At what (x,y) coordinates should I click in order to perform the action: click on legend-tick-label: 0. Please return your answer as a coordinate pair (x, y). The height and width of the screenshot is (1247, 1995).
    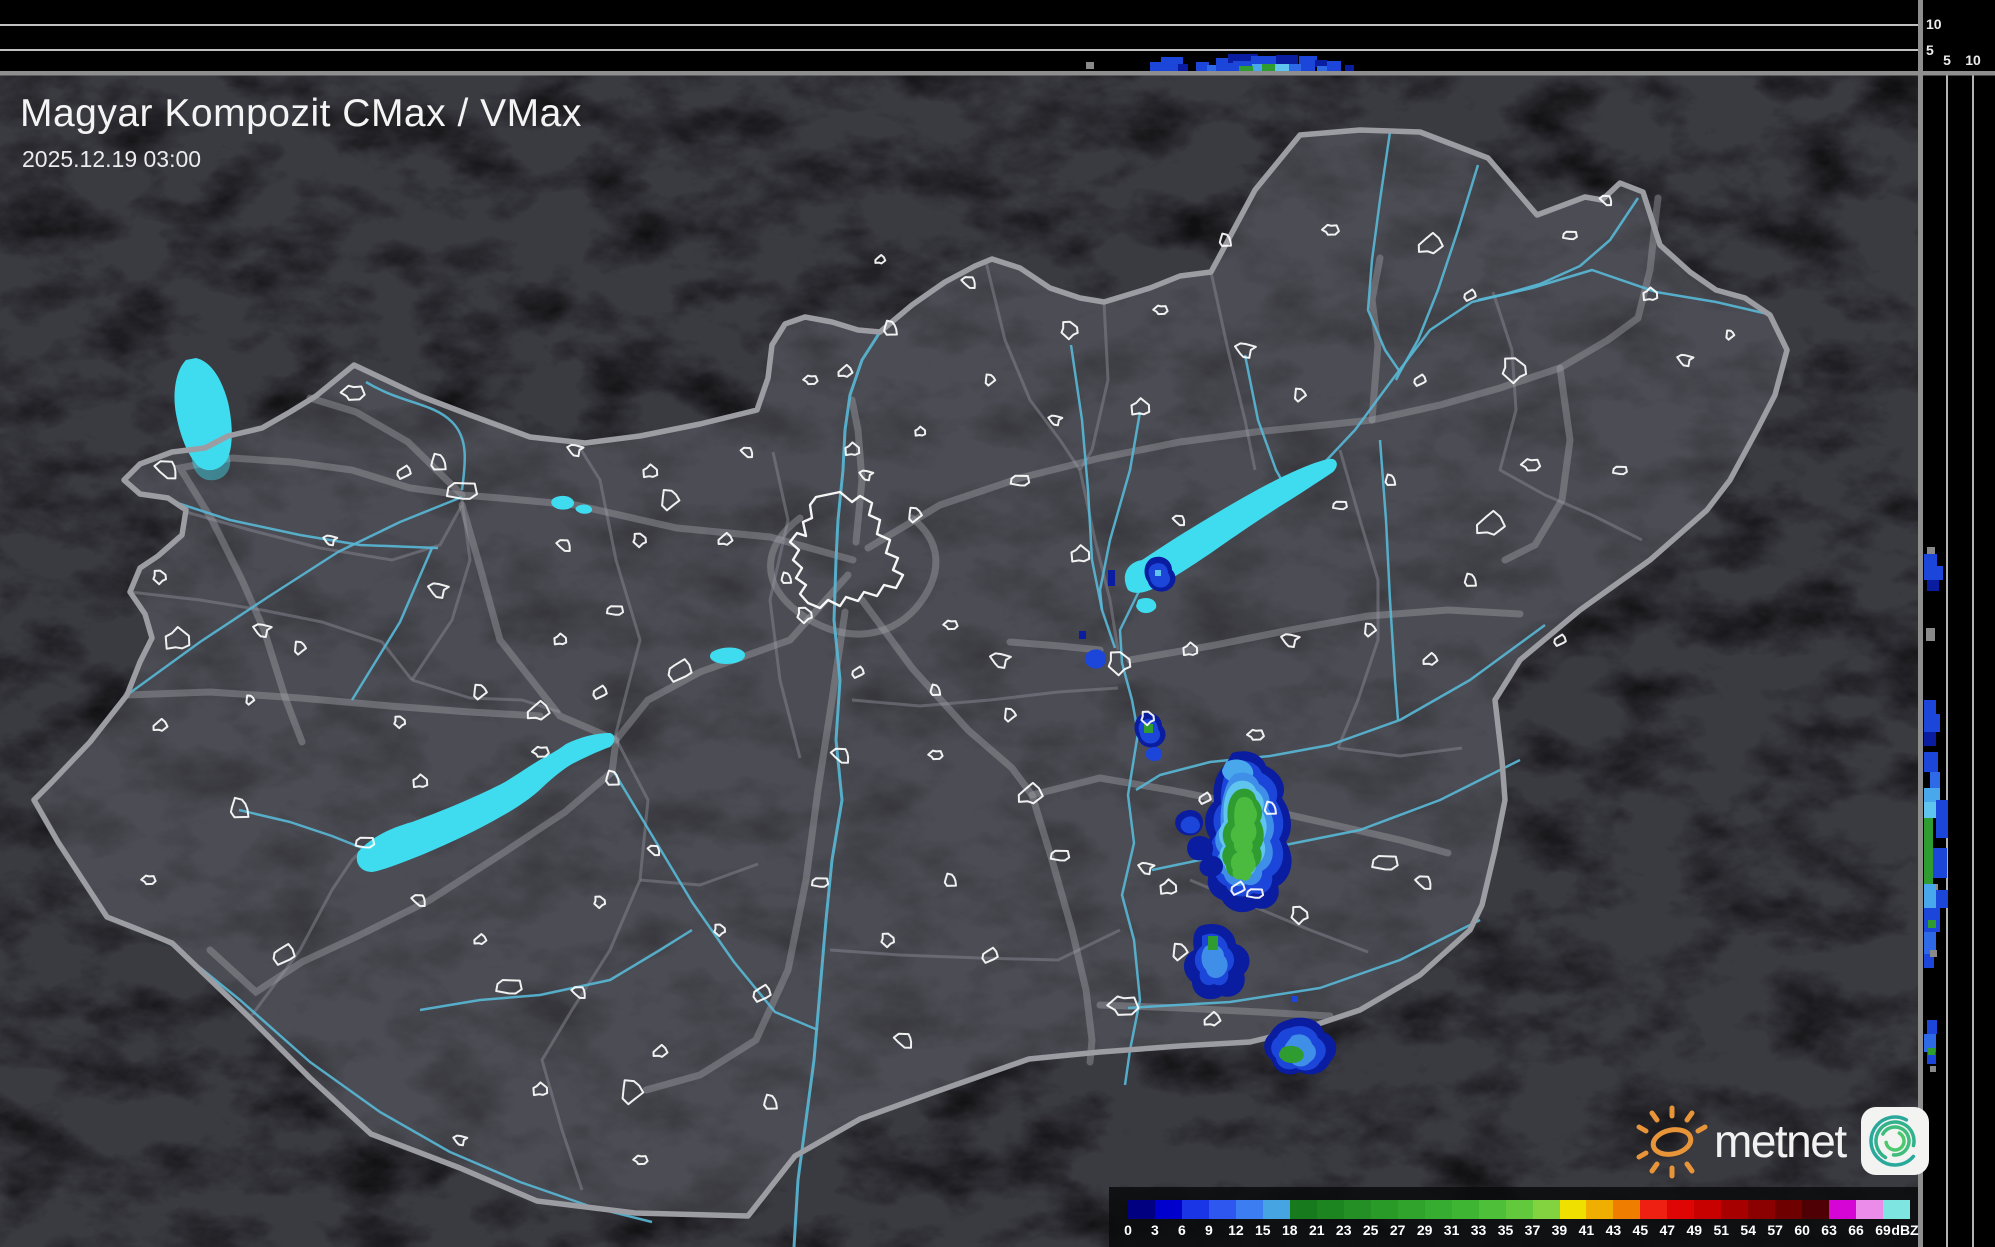
    Looking at the image, I should click on (1128, 1230).